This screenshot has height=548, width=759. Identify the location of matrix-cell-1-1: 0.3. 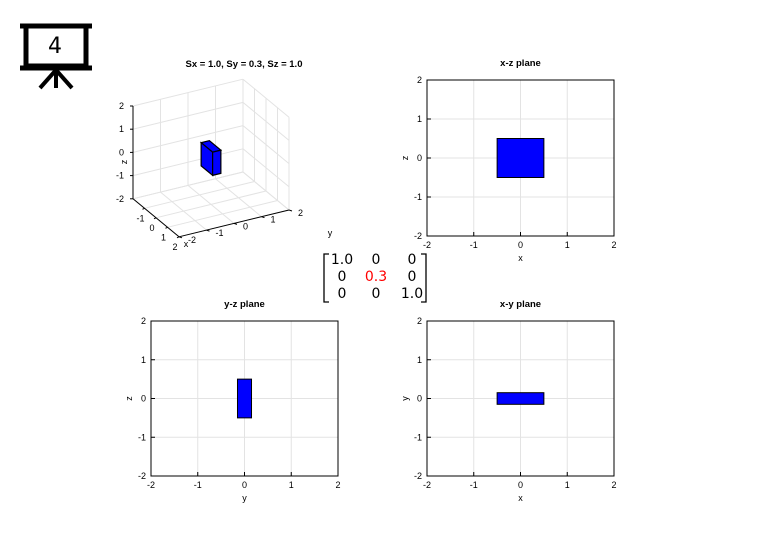
(376, 277).